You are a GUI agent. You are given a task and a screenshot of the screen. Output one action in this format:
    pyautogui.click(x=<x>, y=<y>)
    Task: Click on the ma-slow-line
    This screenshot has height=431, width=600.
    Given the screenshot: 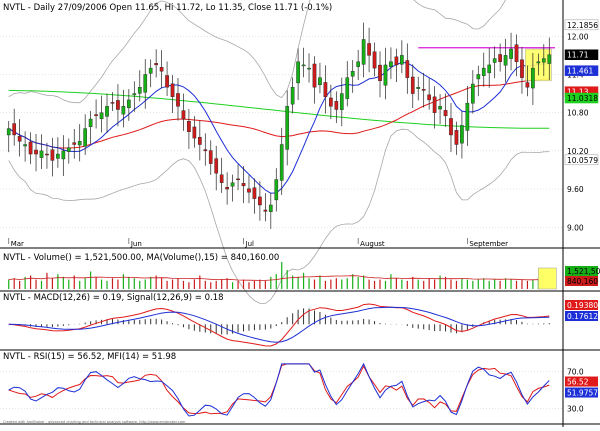 What is the action you would take?
    pyautogui.click(x=279, y=109)
    